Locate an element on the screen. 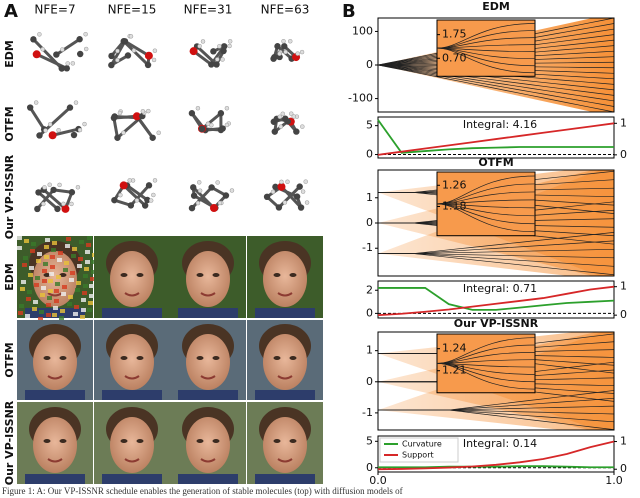 This screenshot has width=640, height=498. right-tick-label: 0 is located at coordinates (623, 314).